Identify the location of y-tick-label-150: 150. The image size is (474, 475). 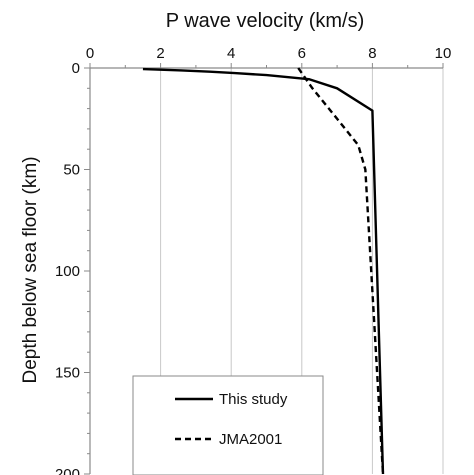
(67, 373).